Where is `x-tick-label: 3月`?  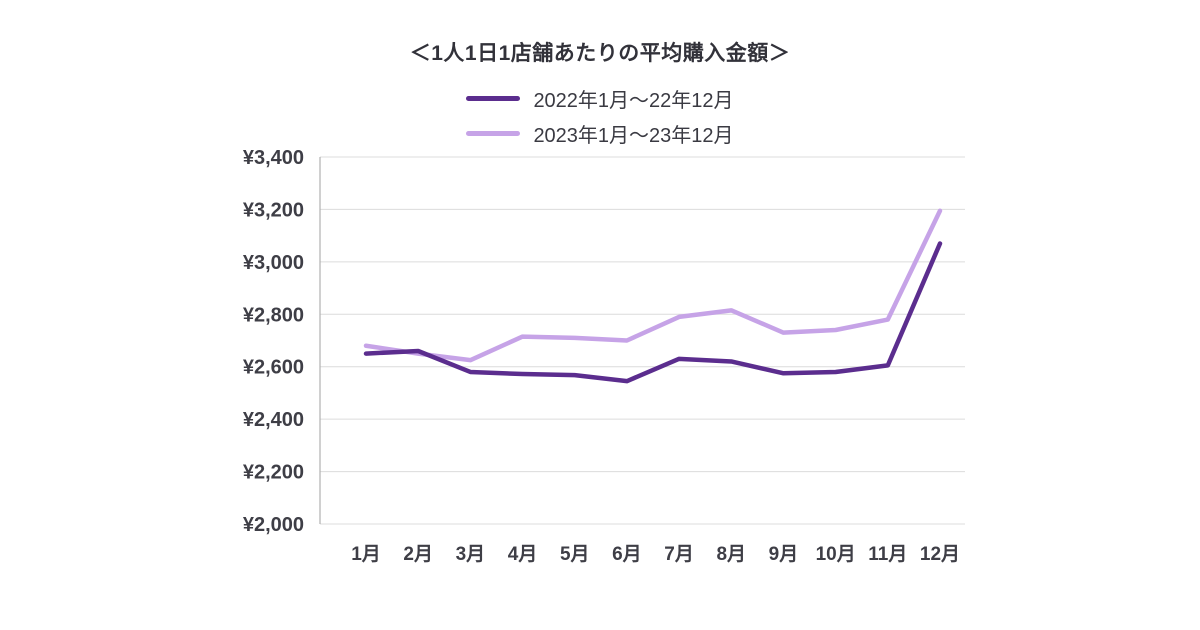 x-tick-label: 3月 is located at coordinates (471, 554).